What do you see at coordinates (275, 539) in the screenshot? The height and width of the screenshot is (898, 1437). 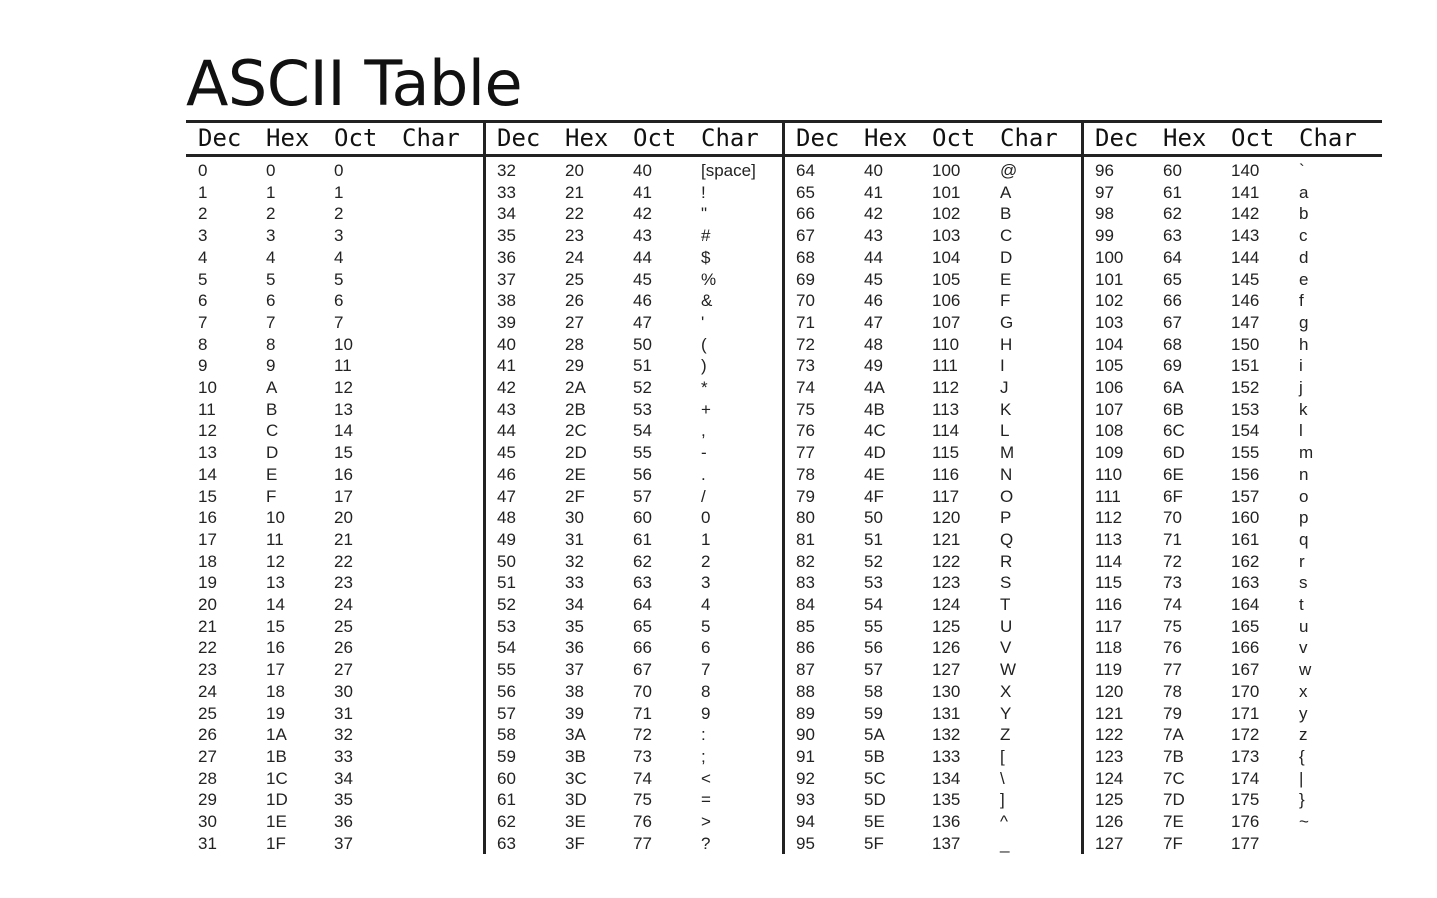 I see `hex-cell: 11` at bounding box center [275, 539].